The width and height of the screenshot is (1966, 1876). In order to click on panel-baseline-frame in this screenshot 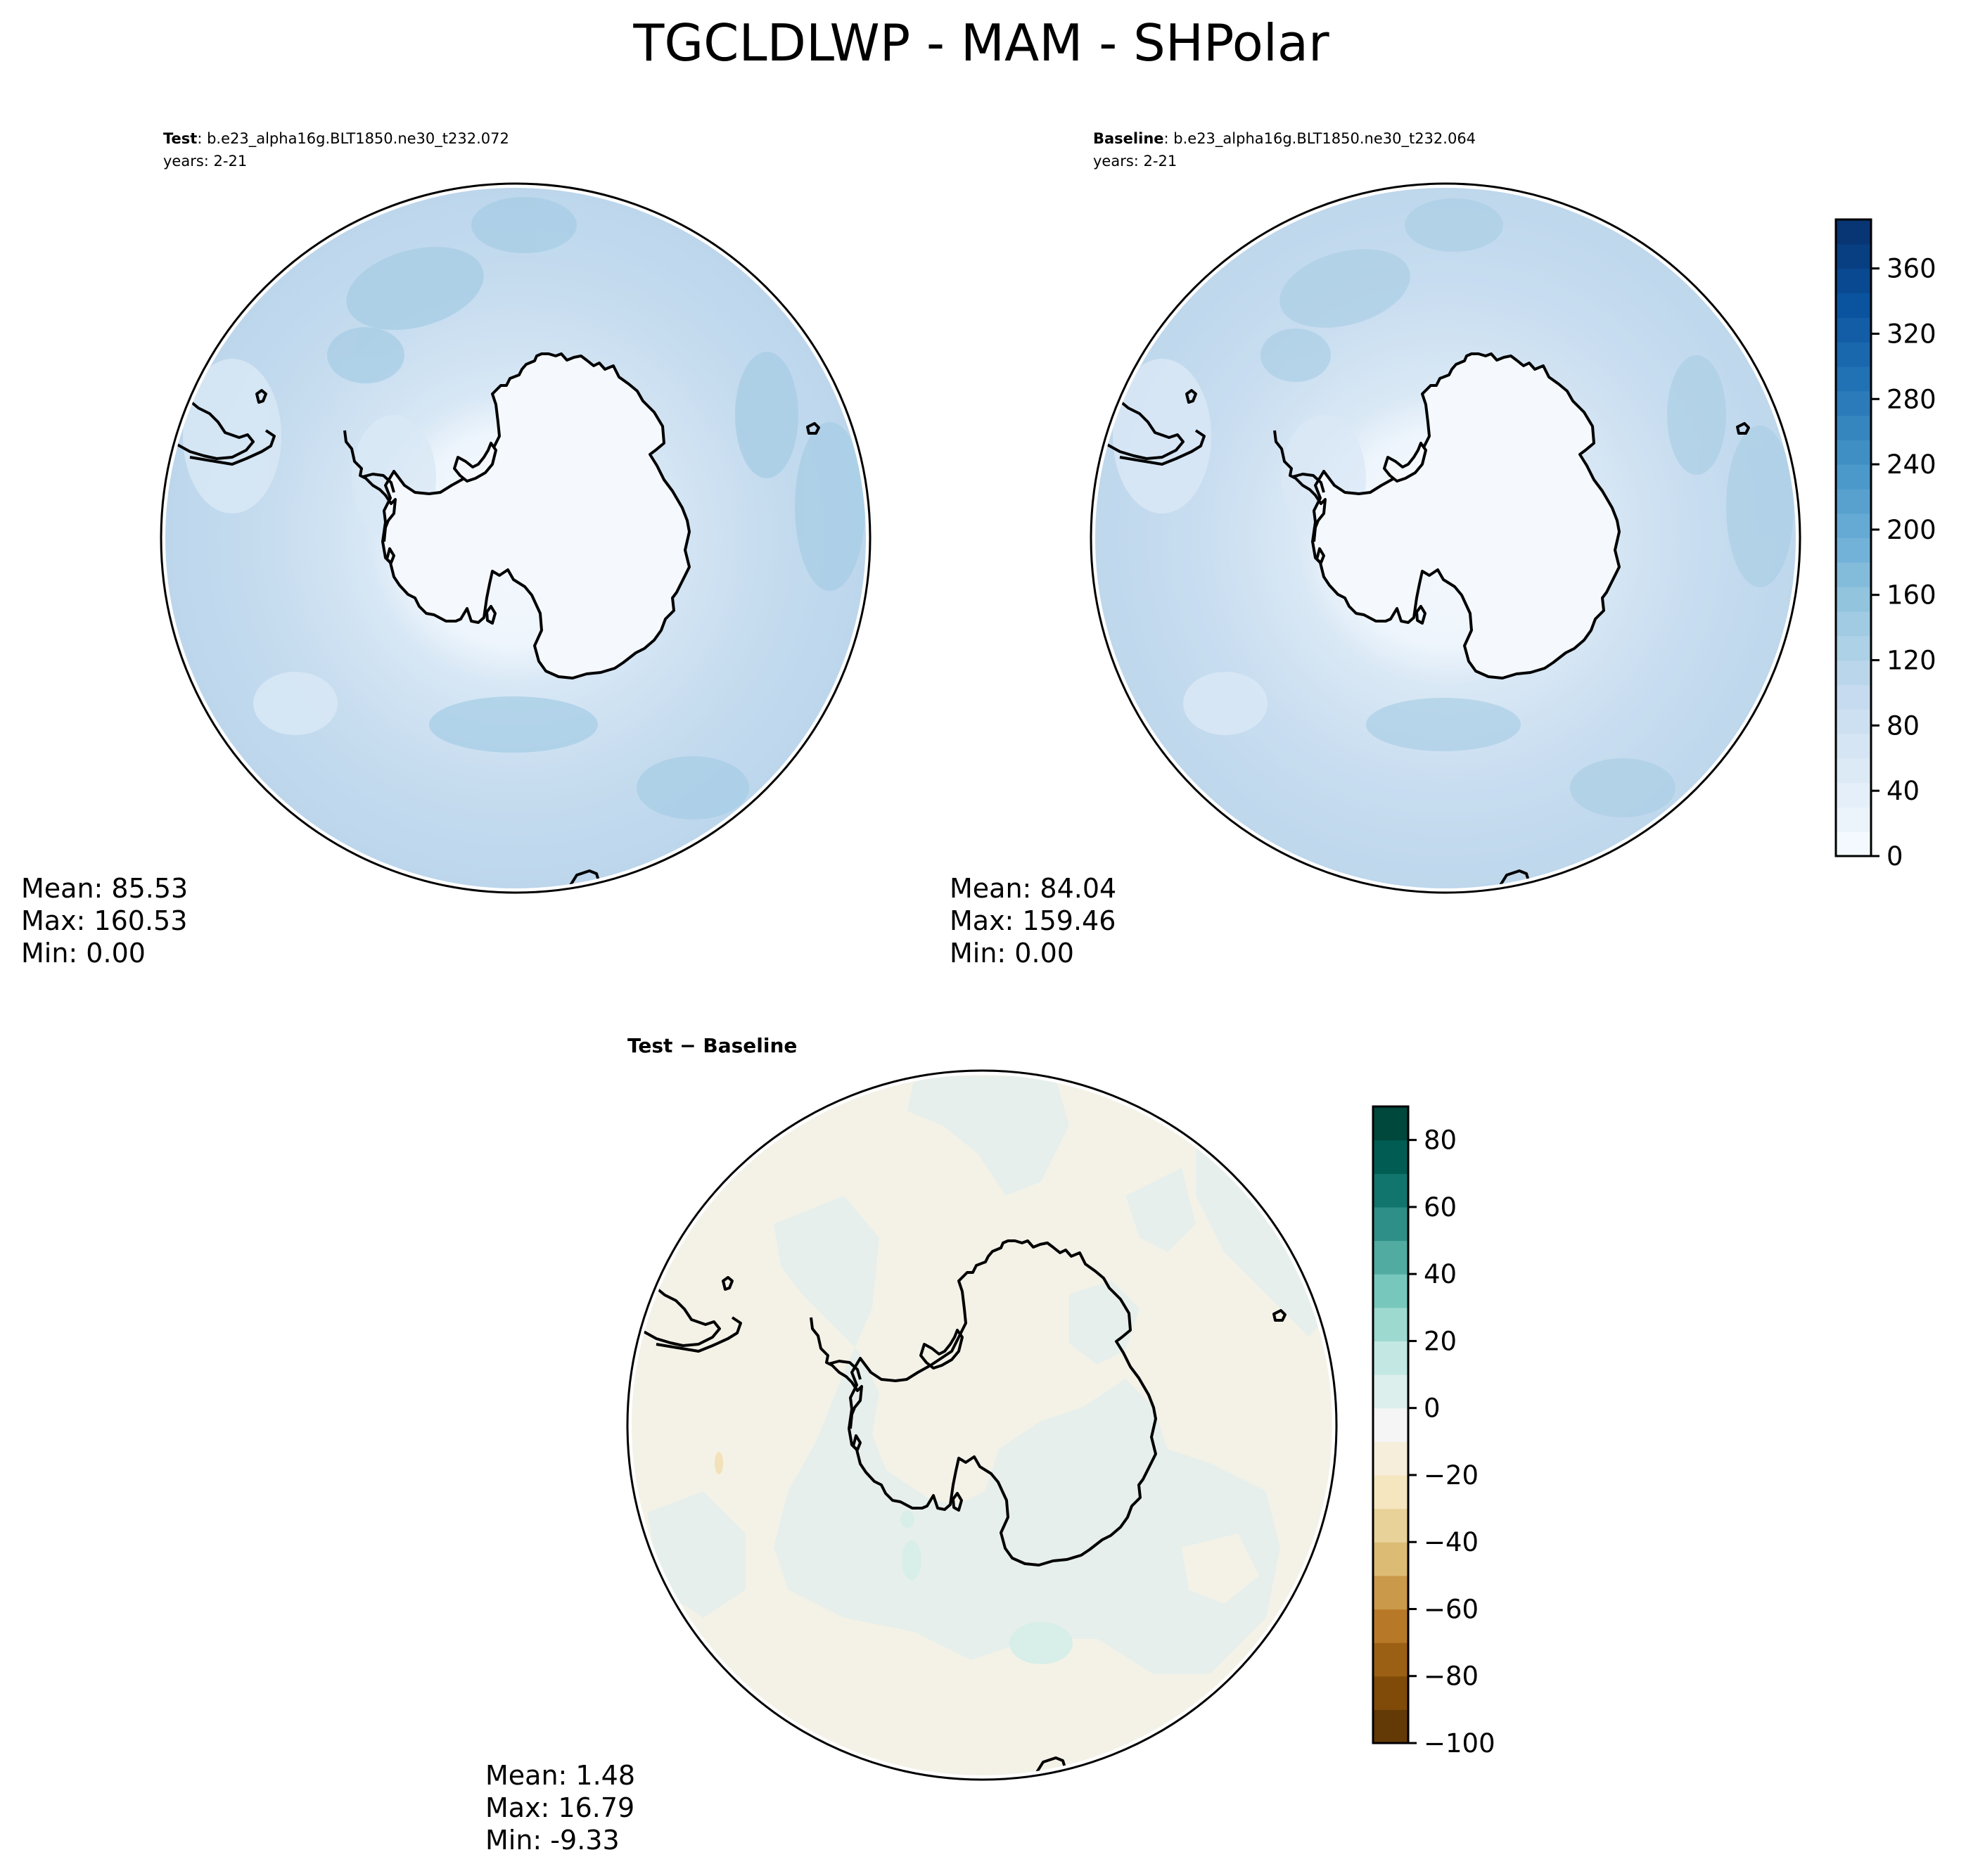, I will do `click(1445, 538)`.